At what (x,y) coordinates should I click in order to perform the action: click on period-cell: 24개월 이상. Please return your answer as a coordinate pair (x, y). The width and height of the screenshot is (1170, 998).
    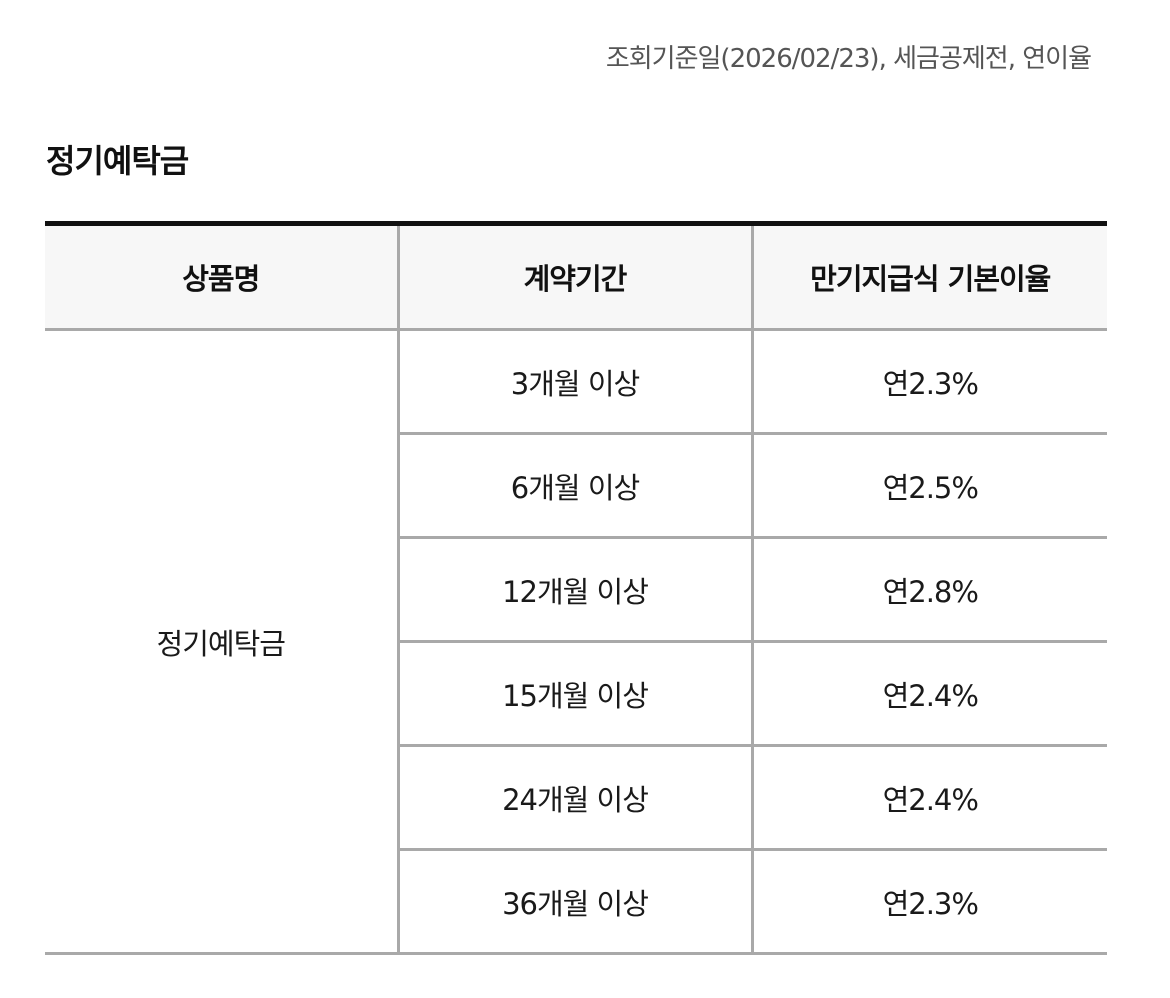
    Looking at the image, I should click on (574, 798).